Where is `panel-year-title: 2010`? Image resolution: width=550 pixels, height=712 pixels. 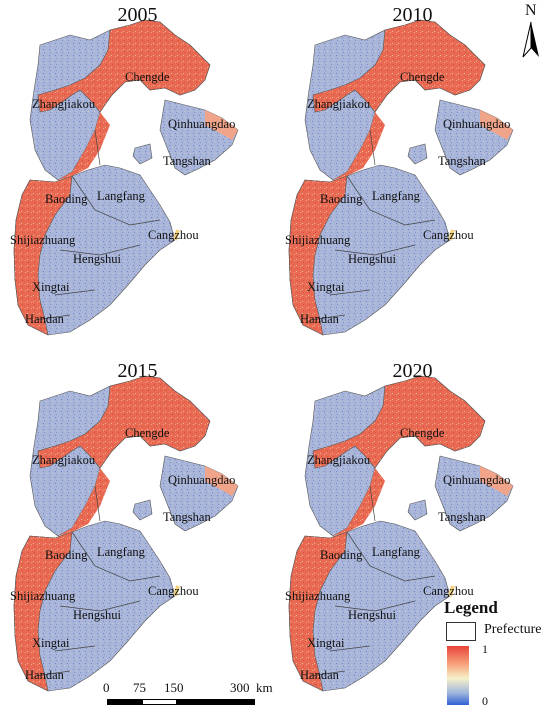 panel-year-title: 2010 is located at coordinates (412, 15).